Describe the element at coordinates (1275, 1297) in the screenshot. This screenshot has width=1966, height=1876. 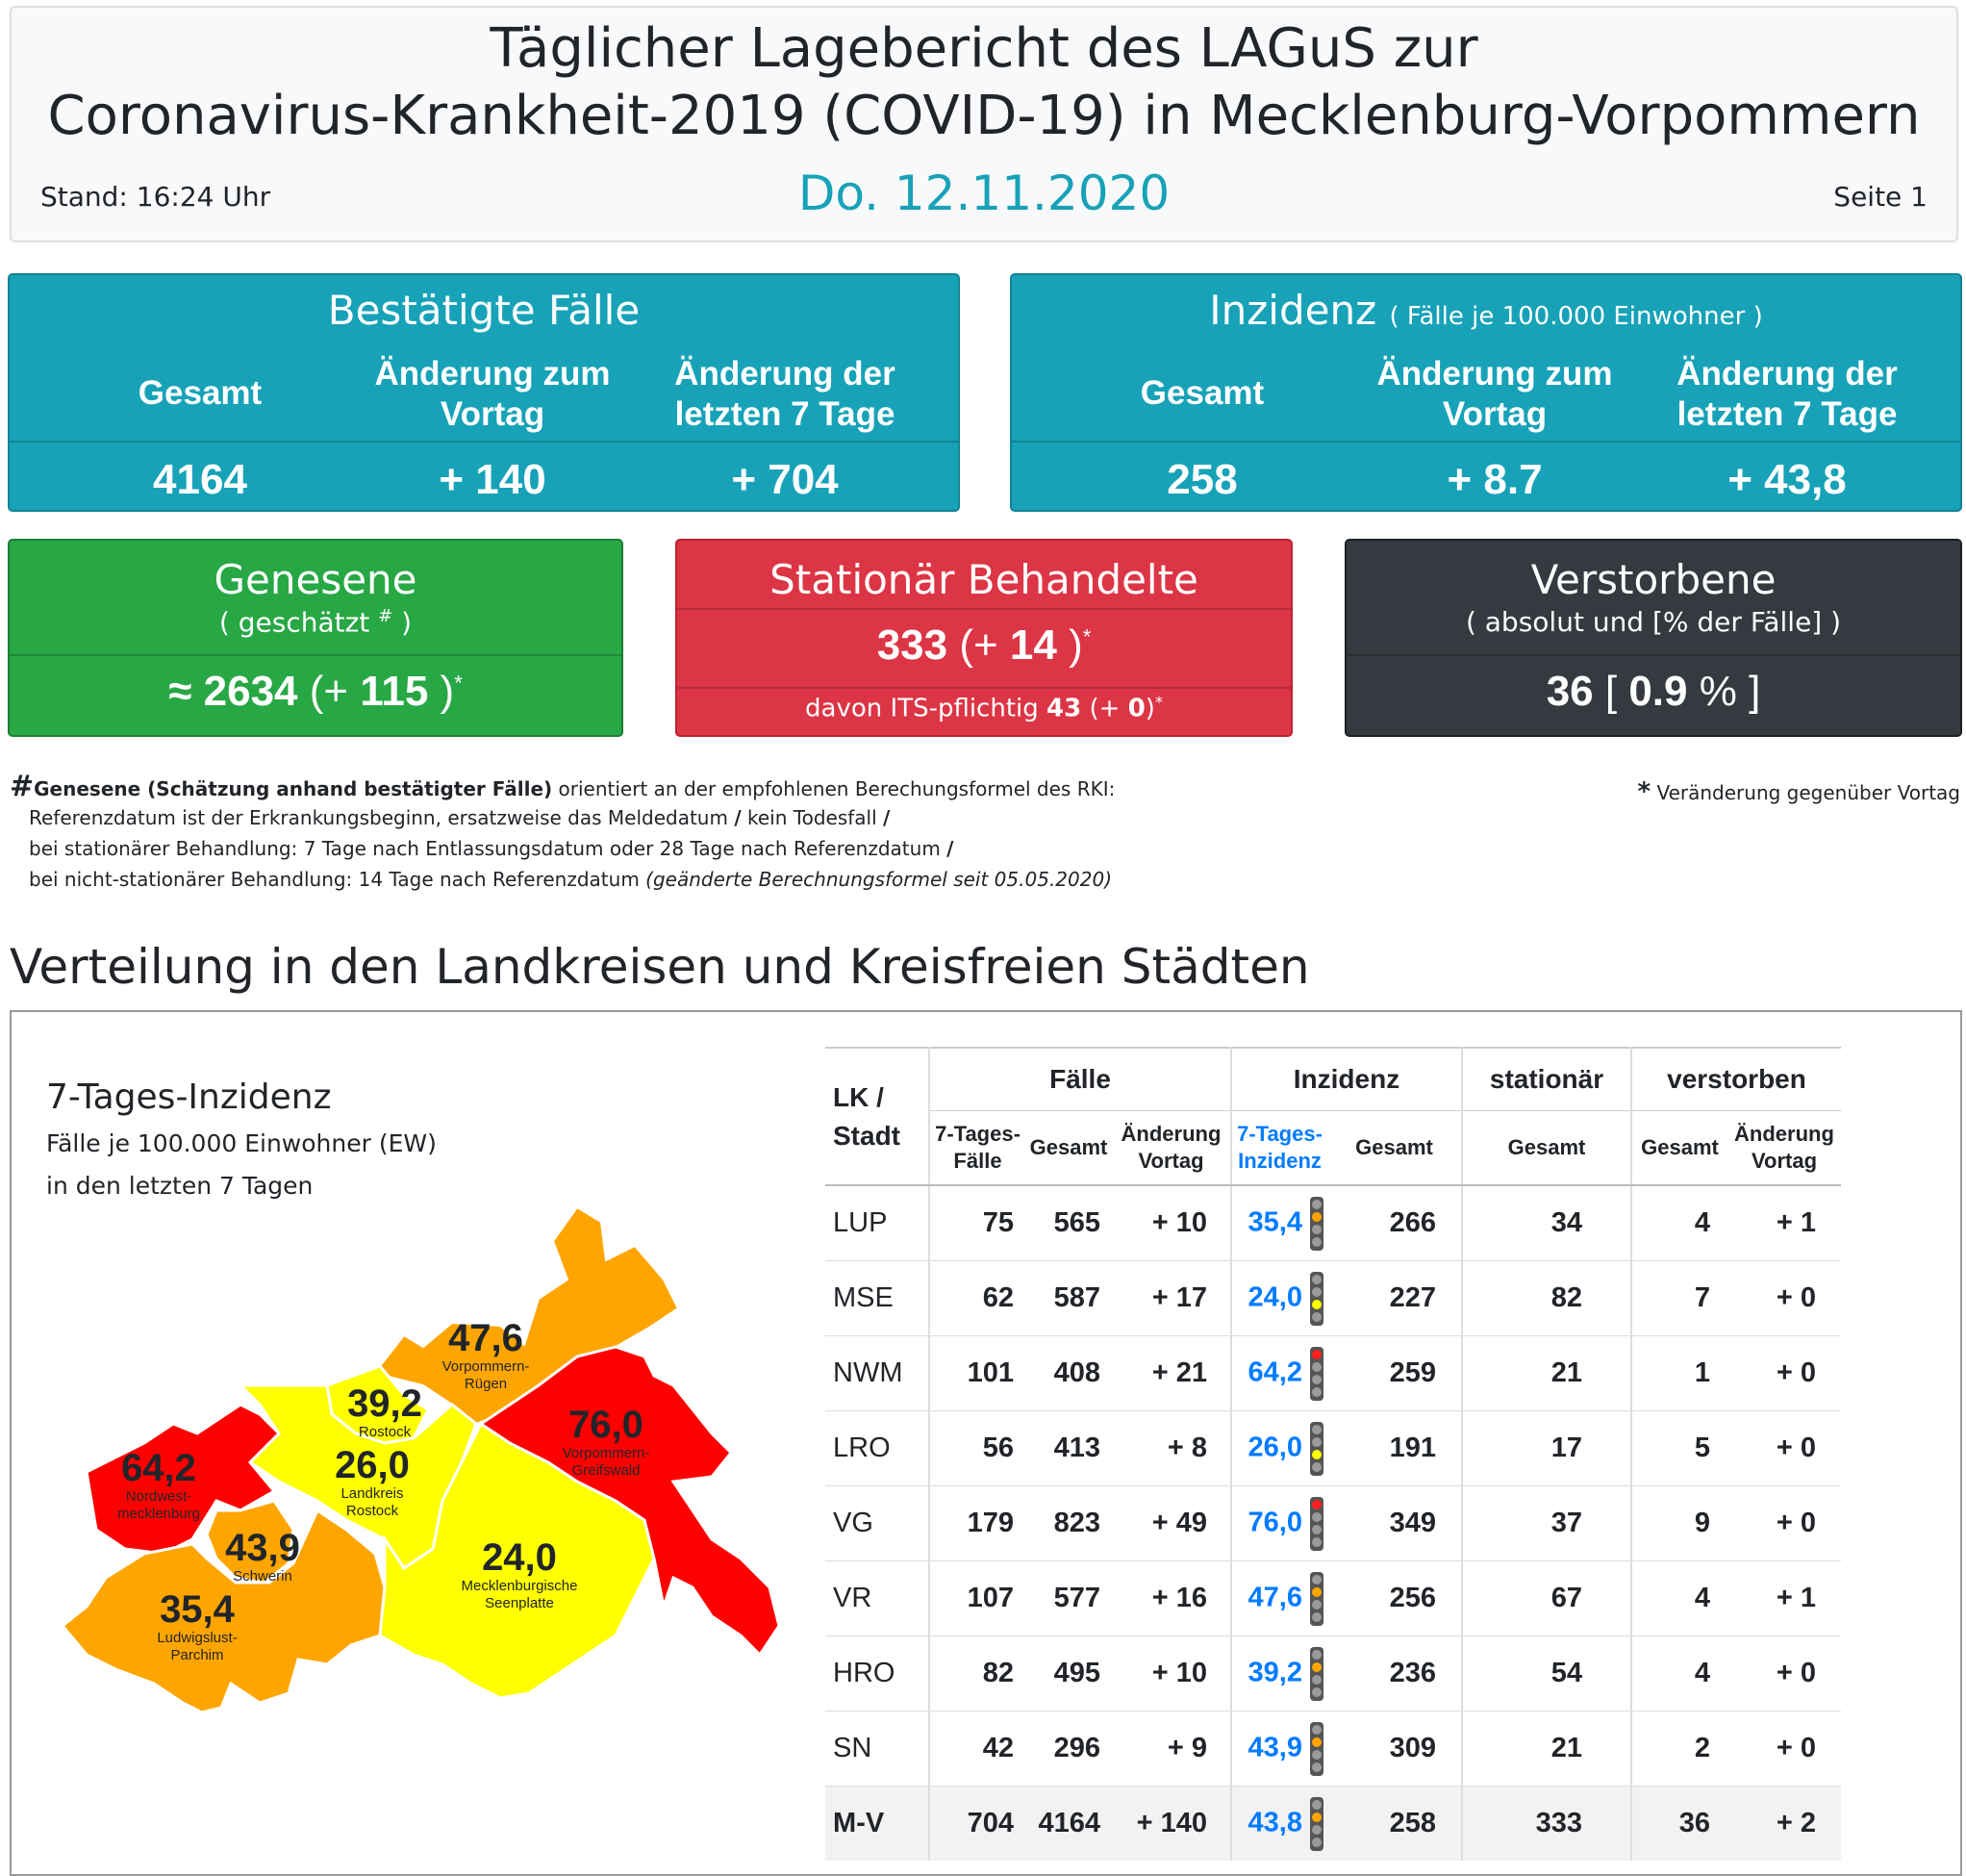
I see `incidence-7-days: 24,0` at that location.